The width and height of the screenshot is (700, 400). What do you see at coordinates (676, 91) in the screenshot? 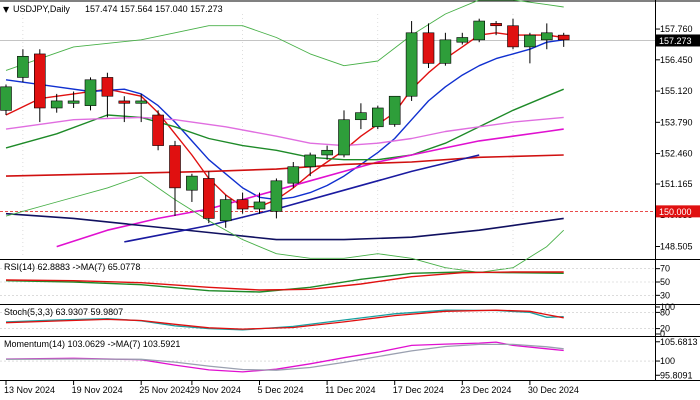
I see `price-tick-label: 155.120` at bounding box center [676, 91].